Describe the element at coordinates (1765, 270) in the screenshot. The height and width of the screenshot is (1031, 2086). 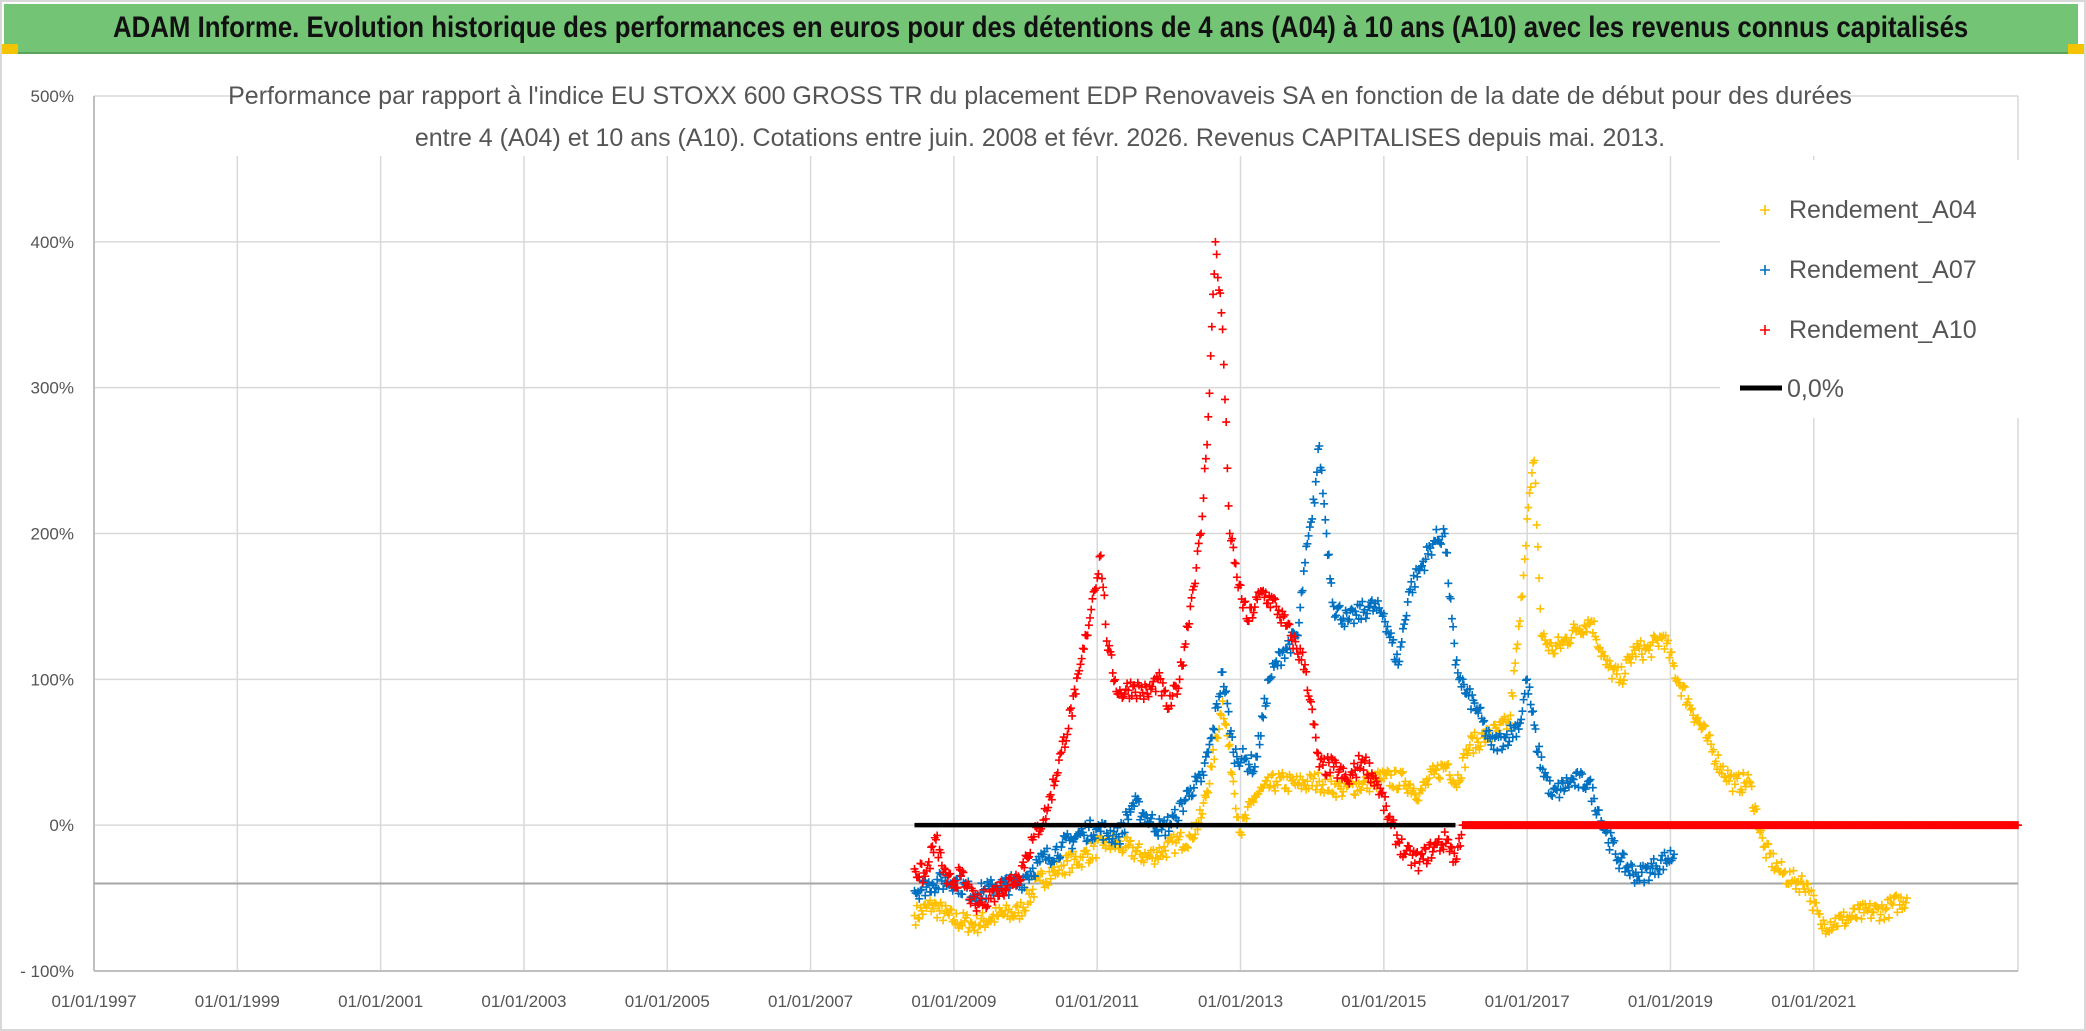
I see `legend-marker` at that location.